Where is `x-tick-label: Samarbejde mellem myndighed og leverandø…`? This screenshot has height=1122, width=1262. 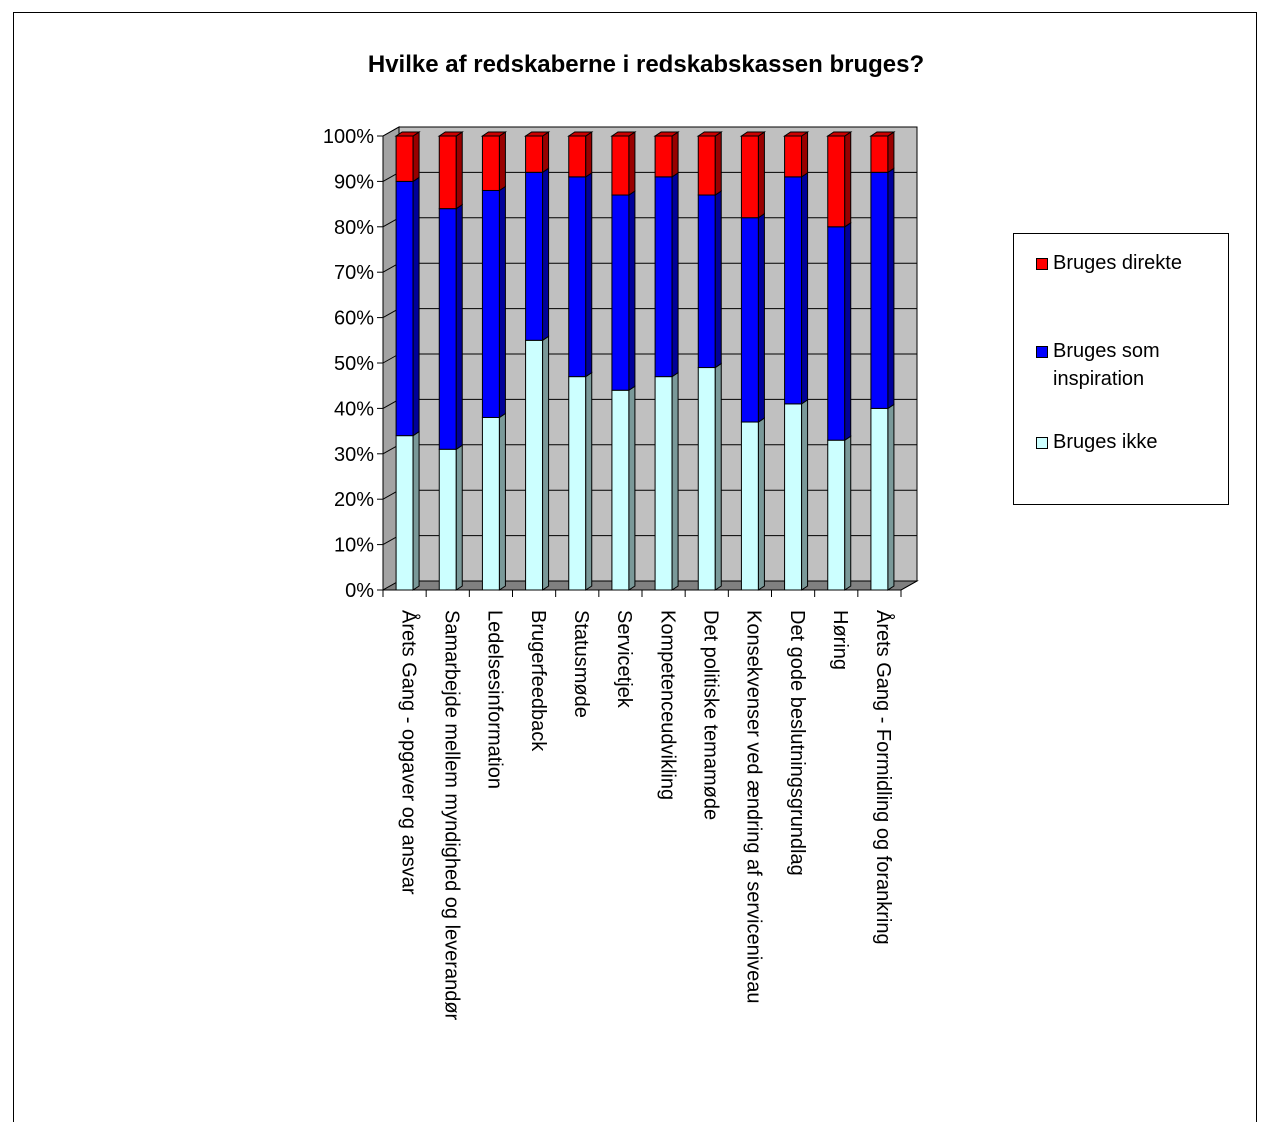
x-tick-label: Samarbejde mellem myndighed og leverandø… is located at coordinates (451, 815).